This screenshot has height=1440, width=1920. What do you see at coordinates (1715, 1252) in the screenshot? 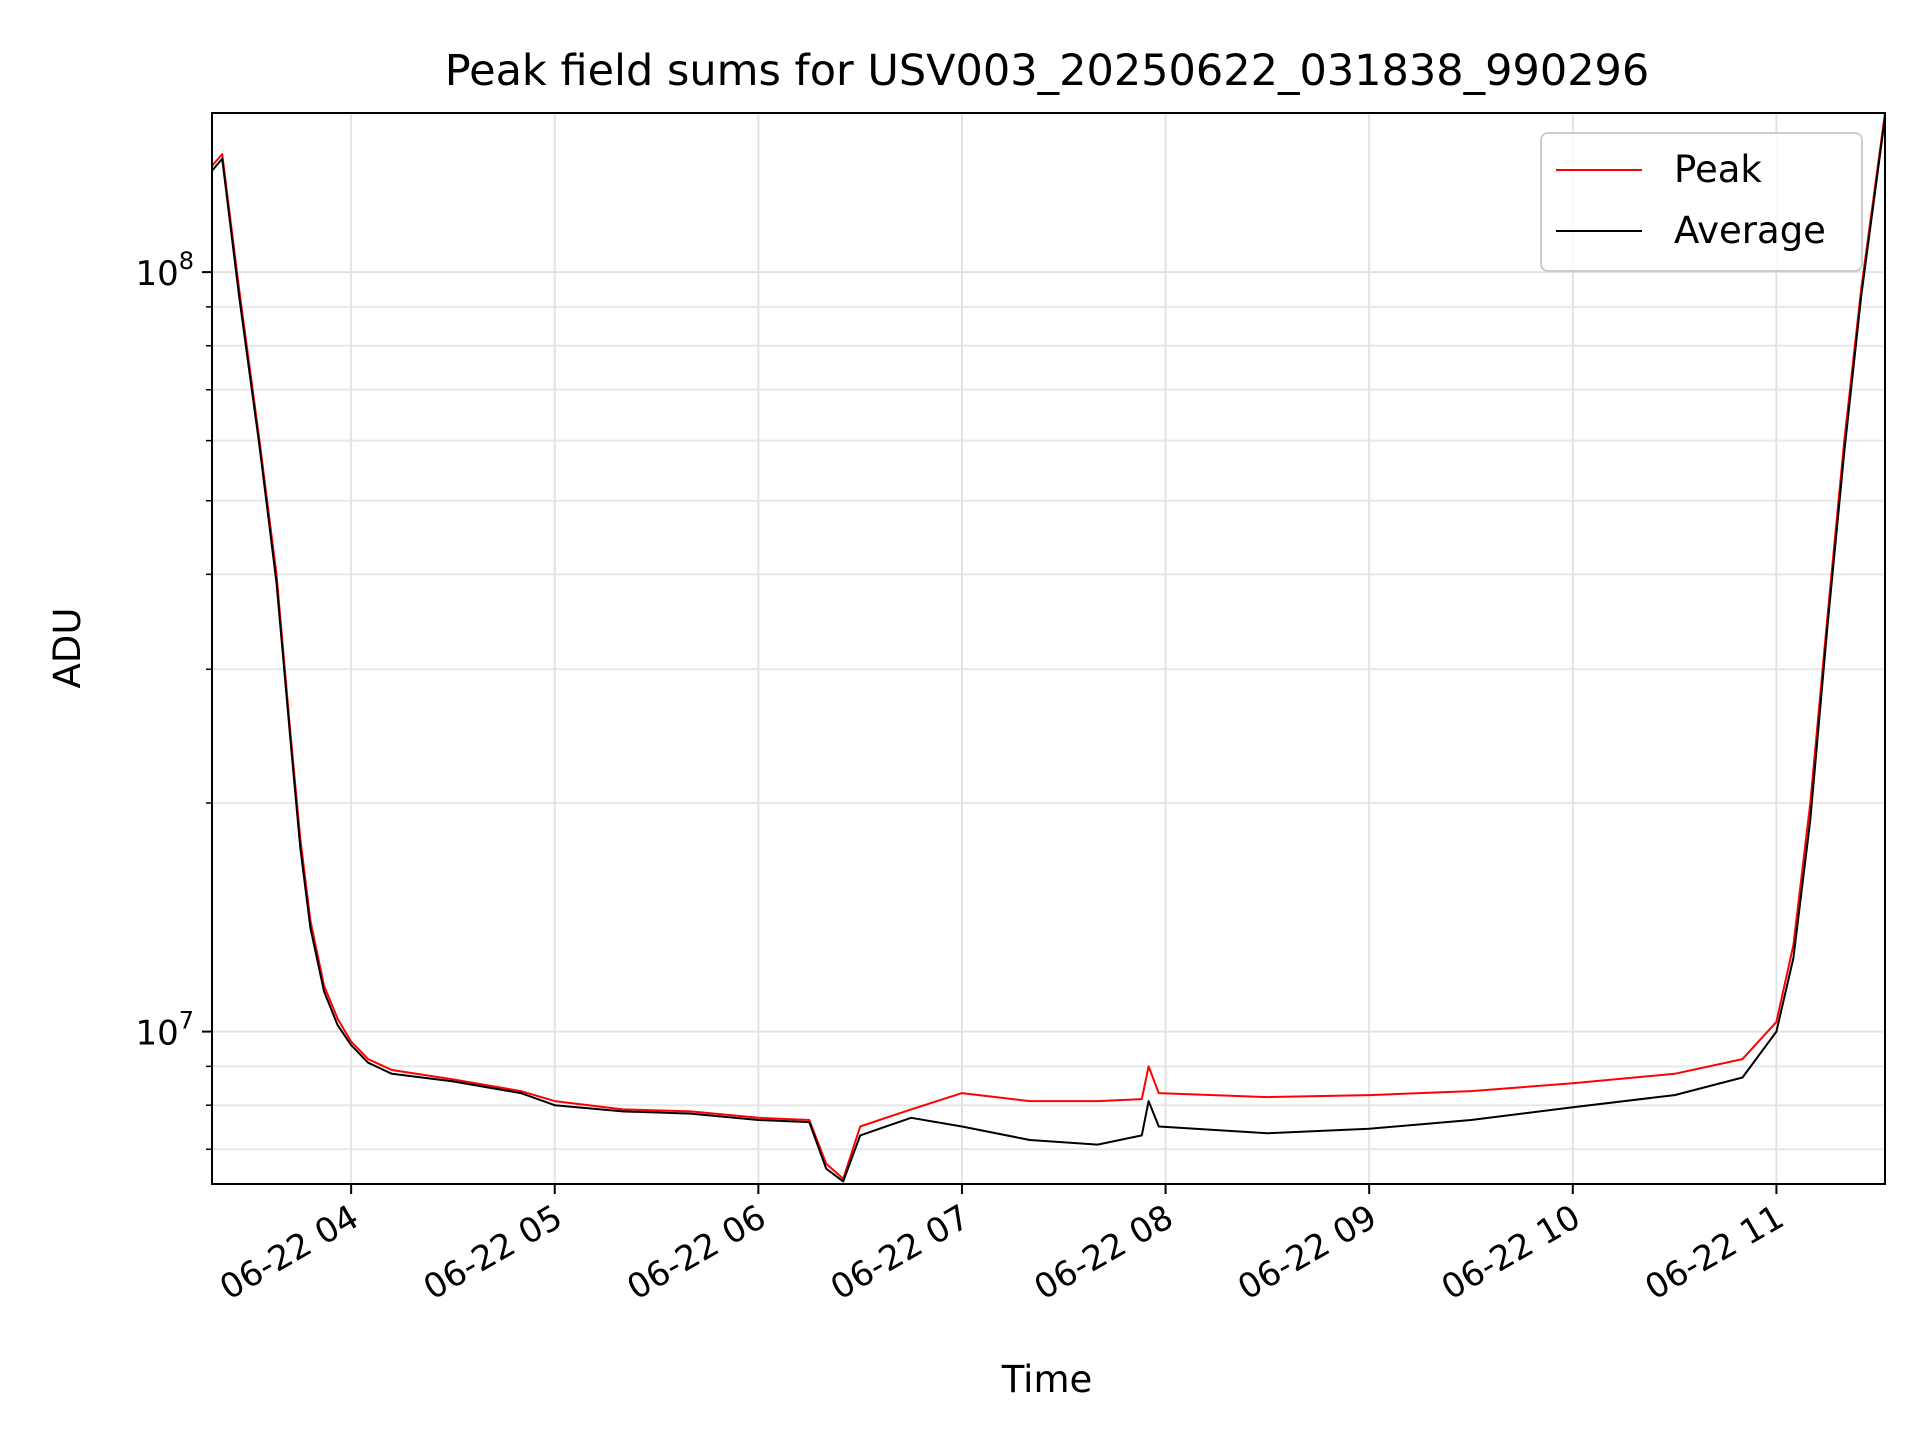
I see `x-tick-label: 06-22 11` at bounding box center [1715, 1252].